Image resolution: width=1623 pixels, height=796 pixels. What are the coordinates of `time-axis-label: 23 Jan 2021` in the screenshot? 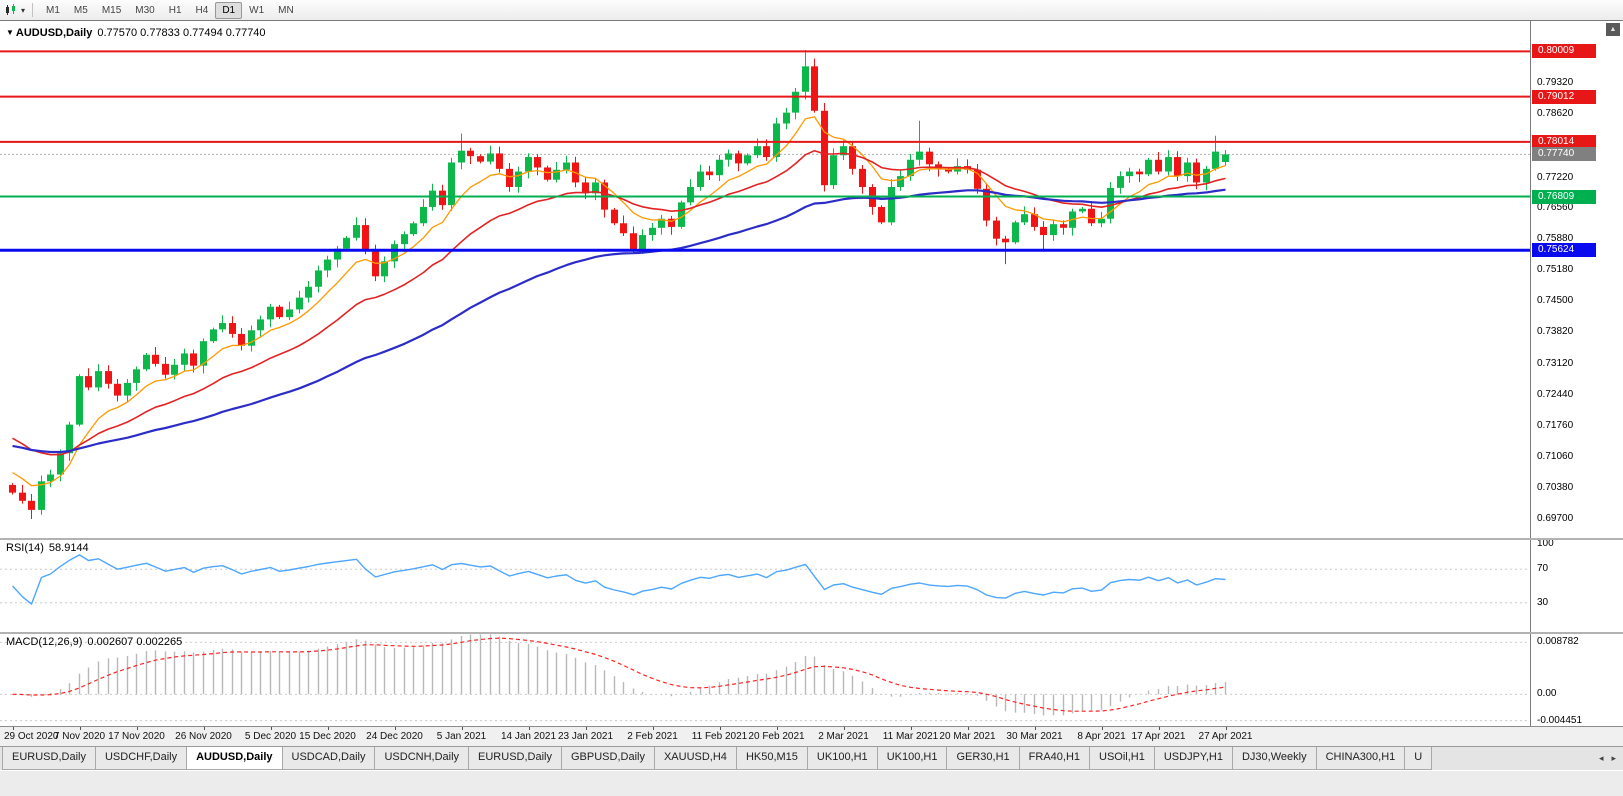 It's located at (585, 736).